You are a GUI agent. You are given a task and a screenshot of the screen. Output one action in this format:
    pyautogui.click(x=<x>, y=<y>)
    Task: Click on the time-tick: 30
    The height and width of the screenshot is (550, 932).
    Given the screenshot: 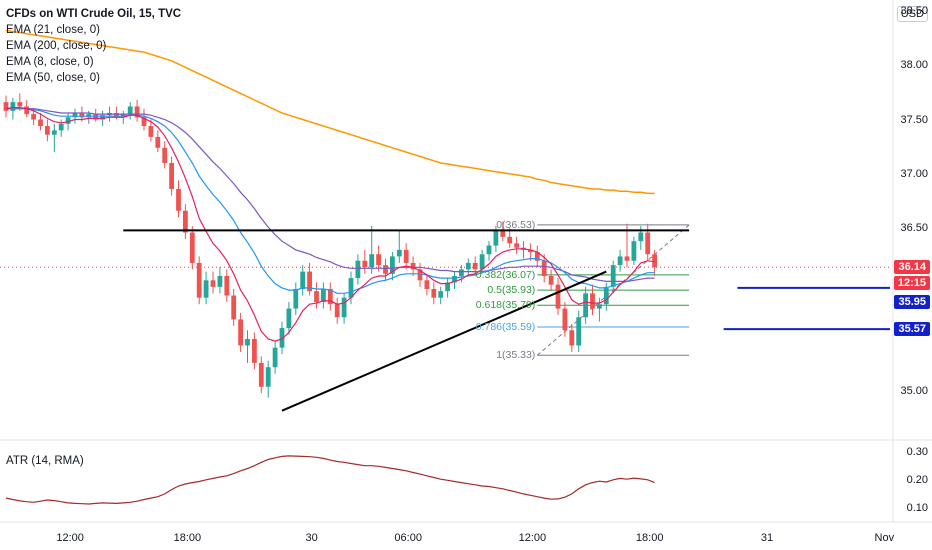 What is the action you would take?
    pyautogui.click(x=311, y=538)
    